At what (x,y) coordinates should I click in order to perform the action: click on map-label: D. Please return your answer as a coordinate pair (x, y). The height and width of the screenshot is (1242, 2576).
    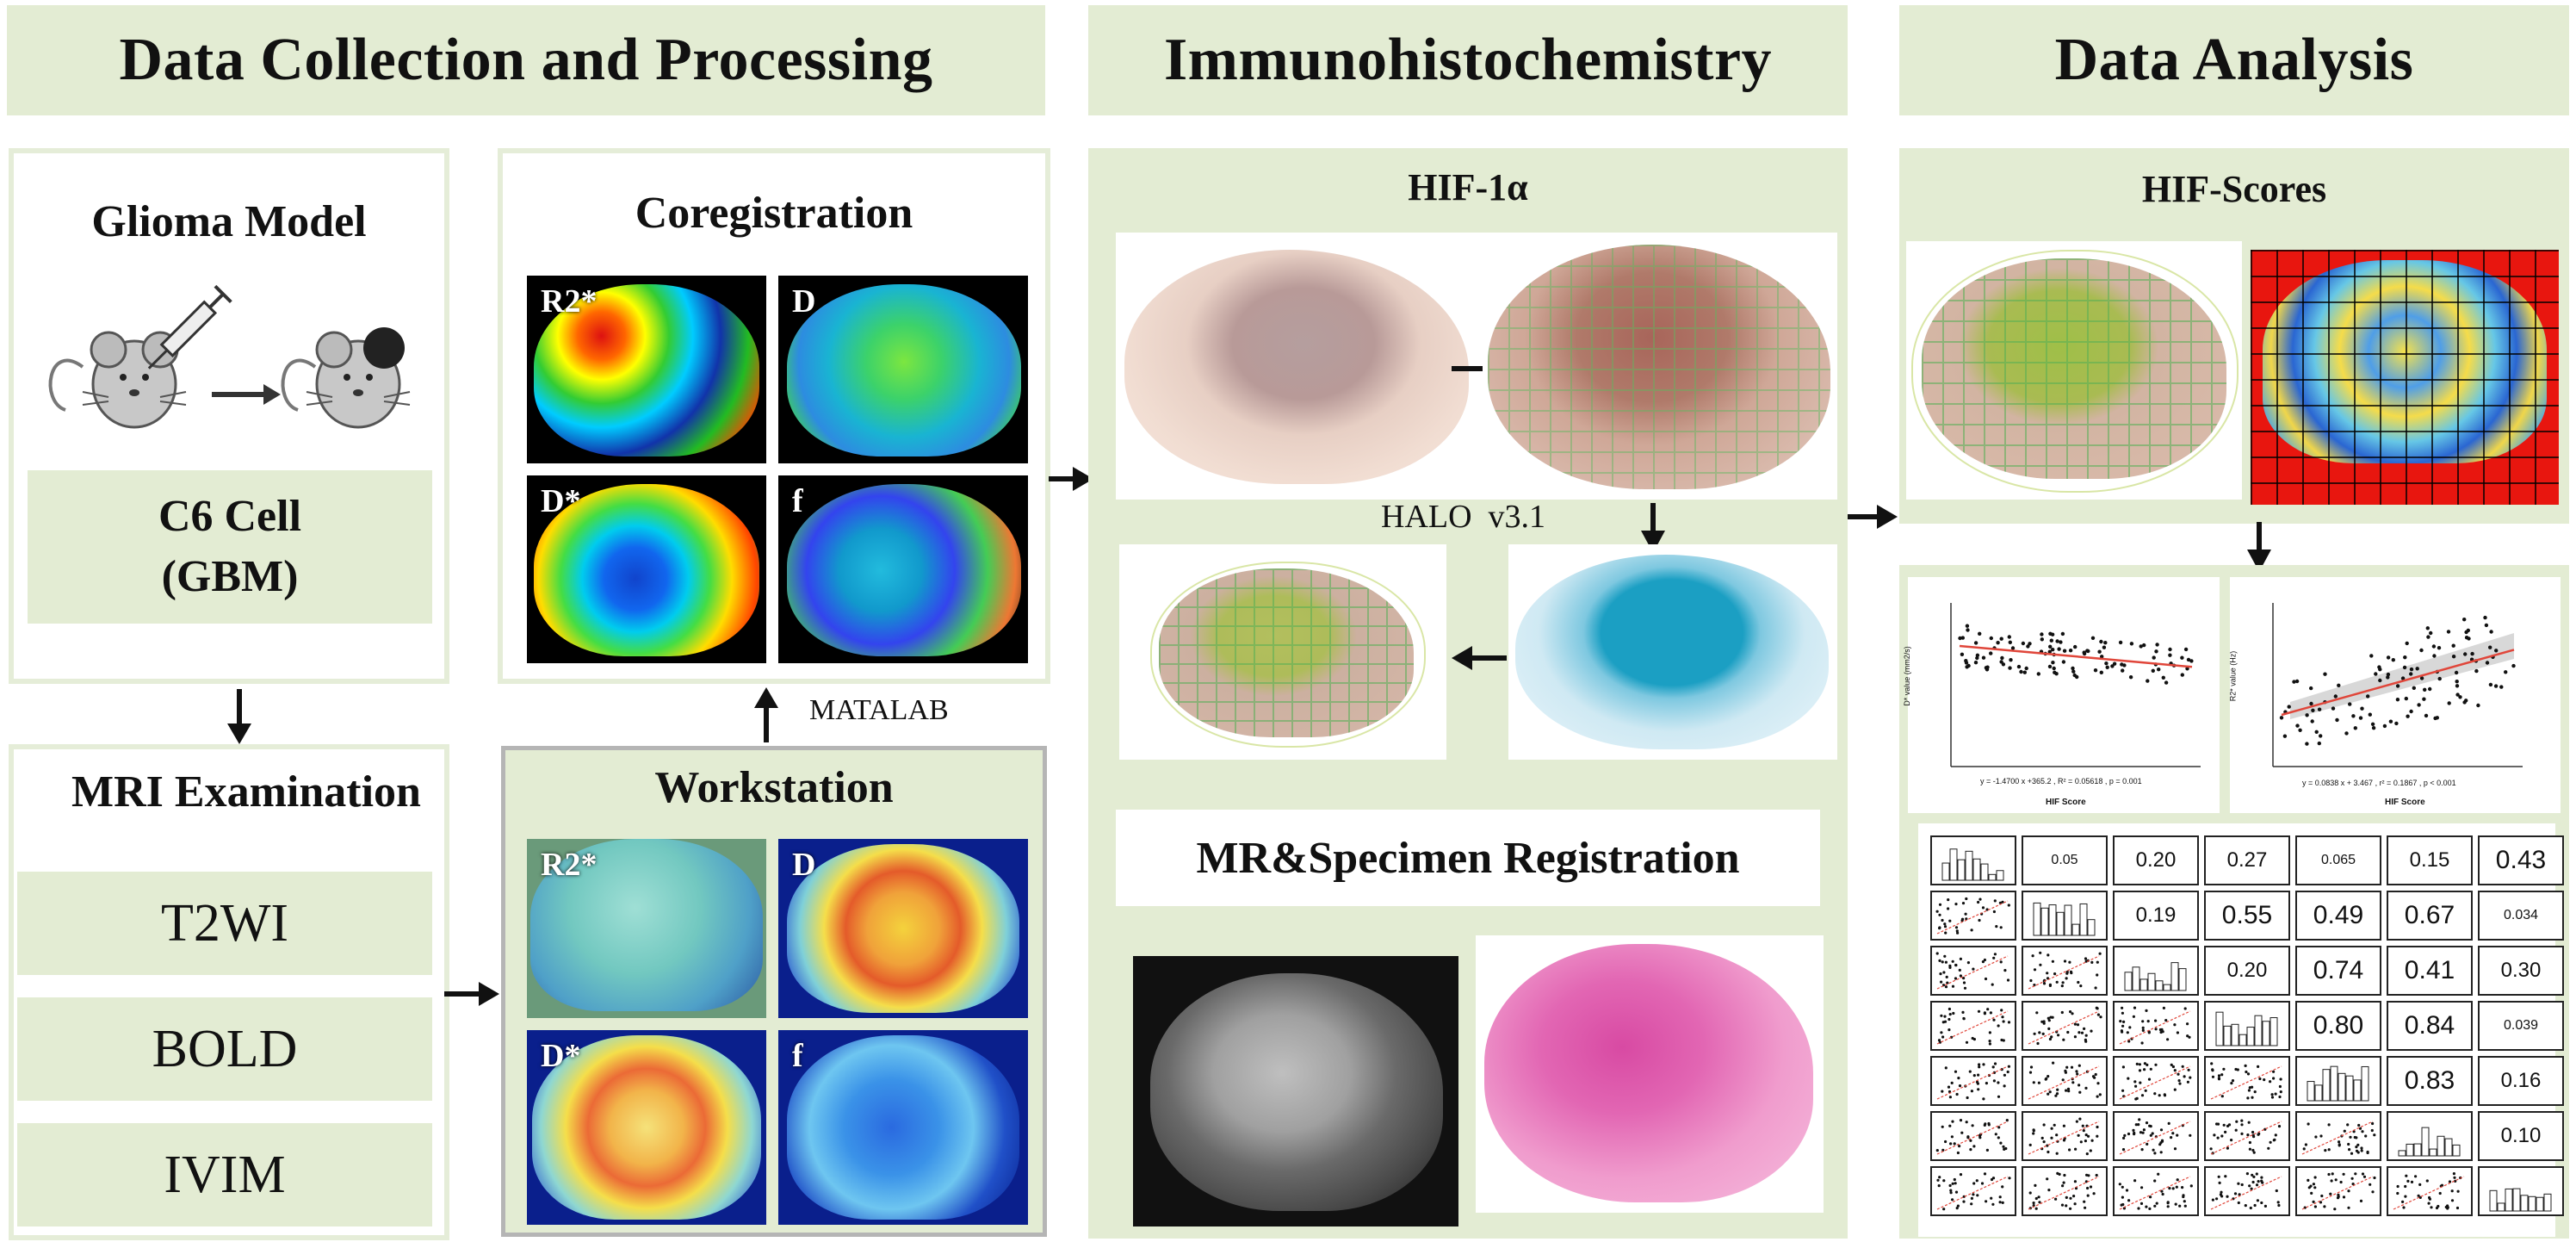
    Looking at the image, I should click on (804, 865).